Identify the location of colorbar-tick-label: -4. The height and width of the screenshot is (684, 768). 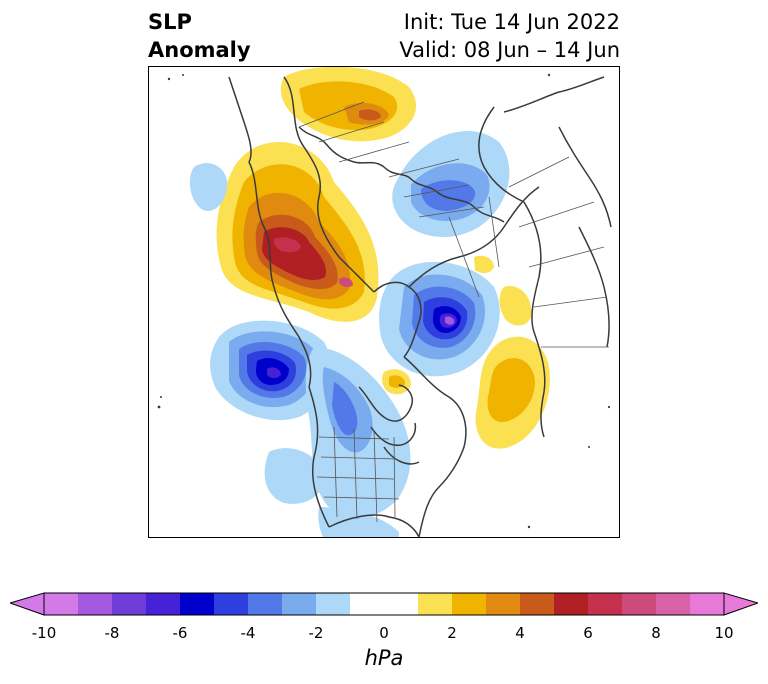
(248, 633).